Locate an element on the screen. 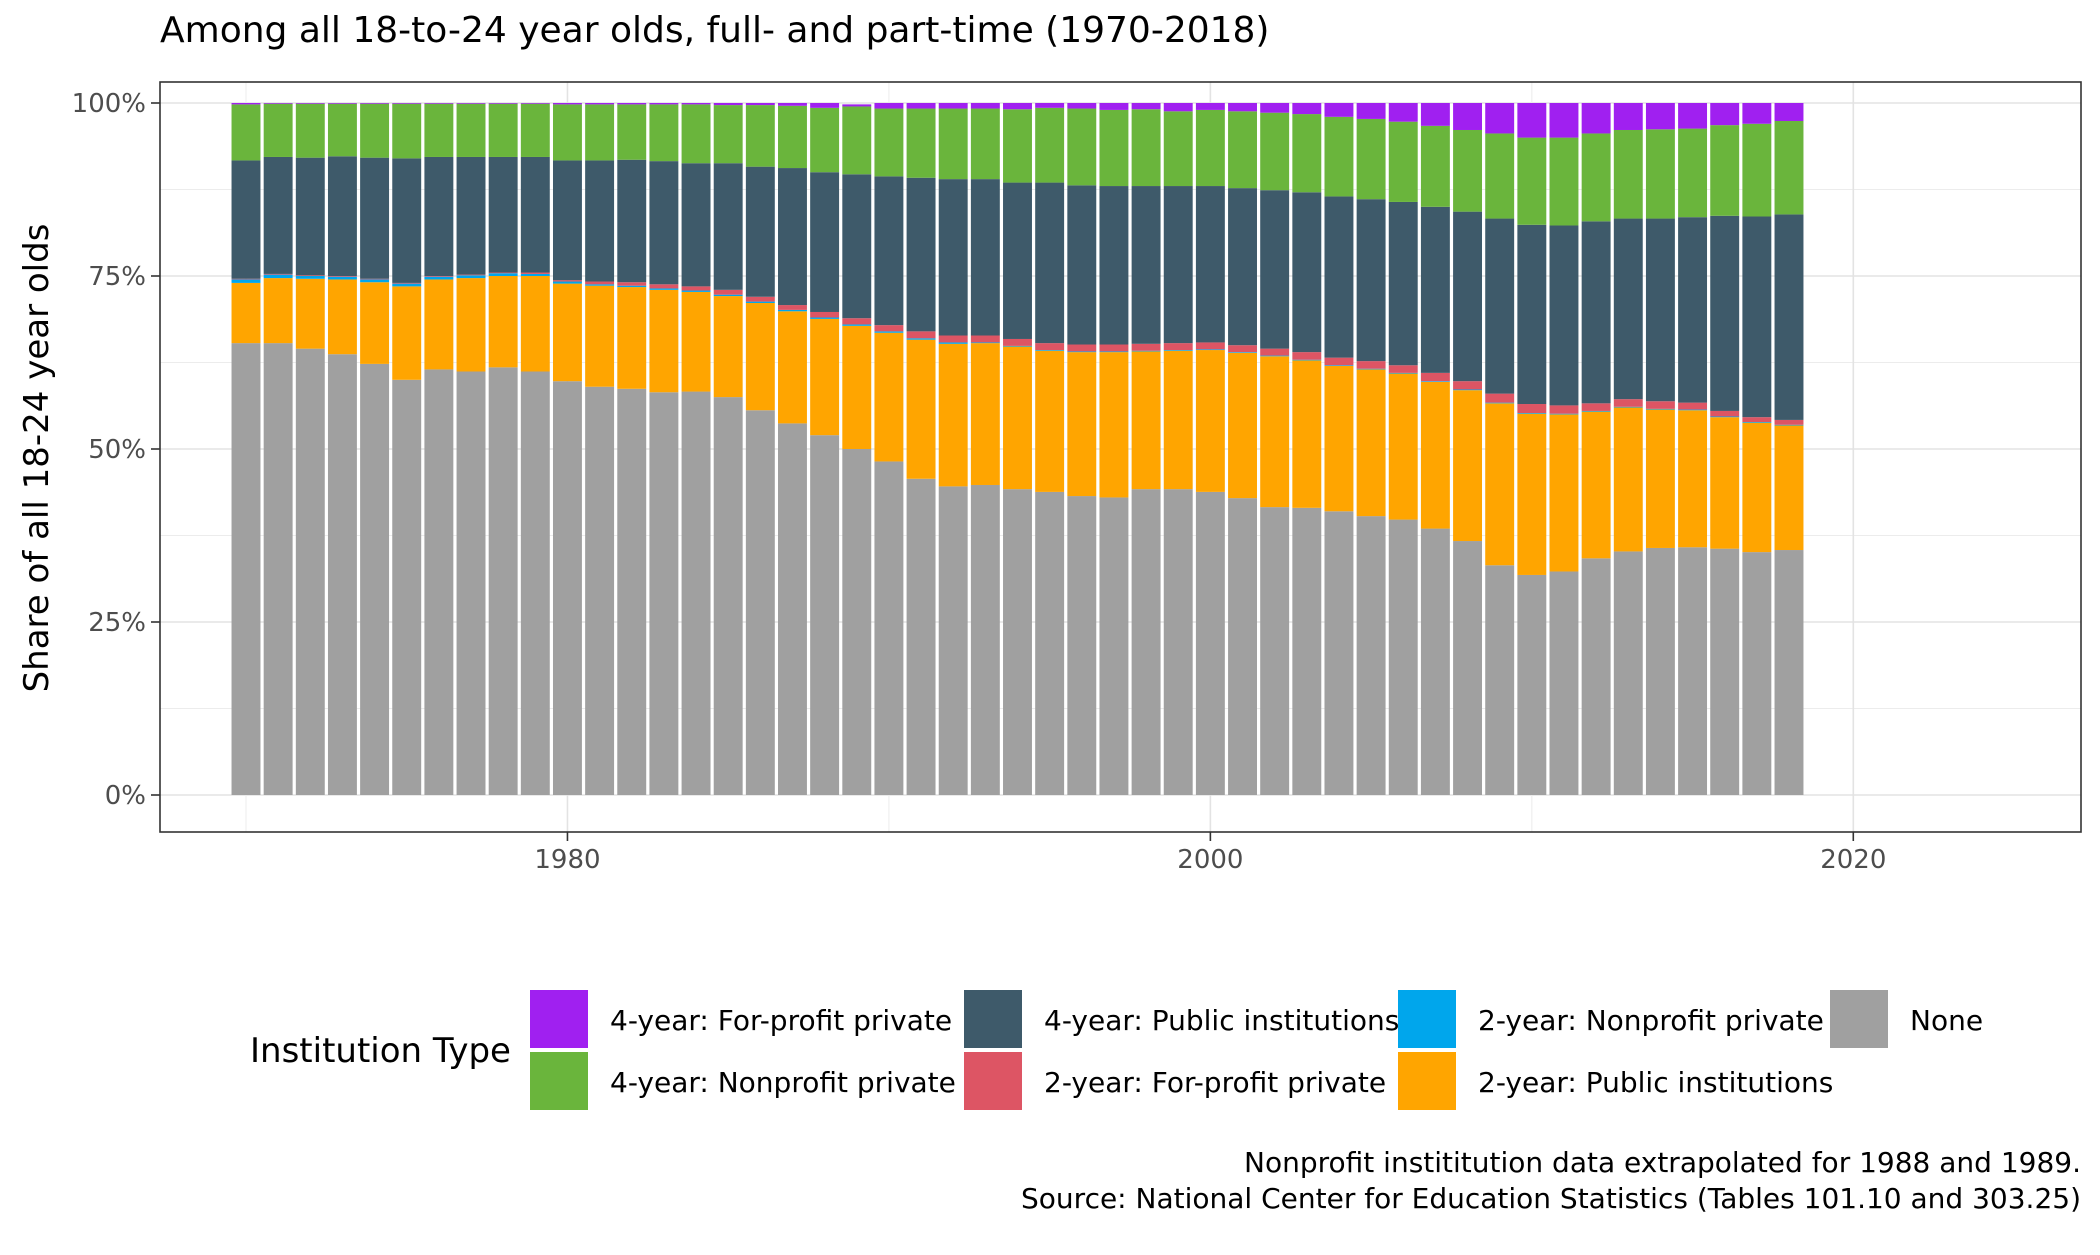  bar-4-year-nonprofit-private-1983 is located at coordinates (664, 133).